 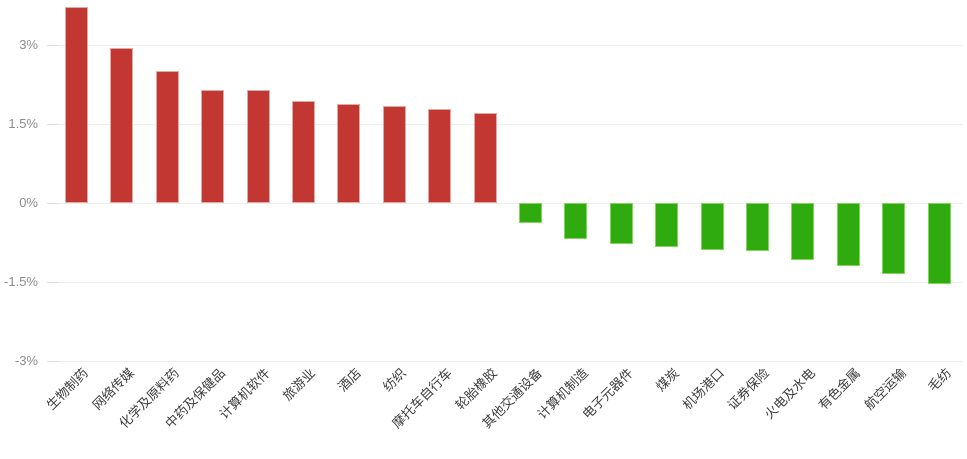 What do you see at coordinates (839, 389) in the screenshot?
I see `x-axis-label: 有色金属` at bounding box center [839, 389].